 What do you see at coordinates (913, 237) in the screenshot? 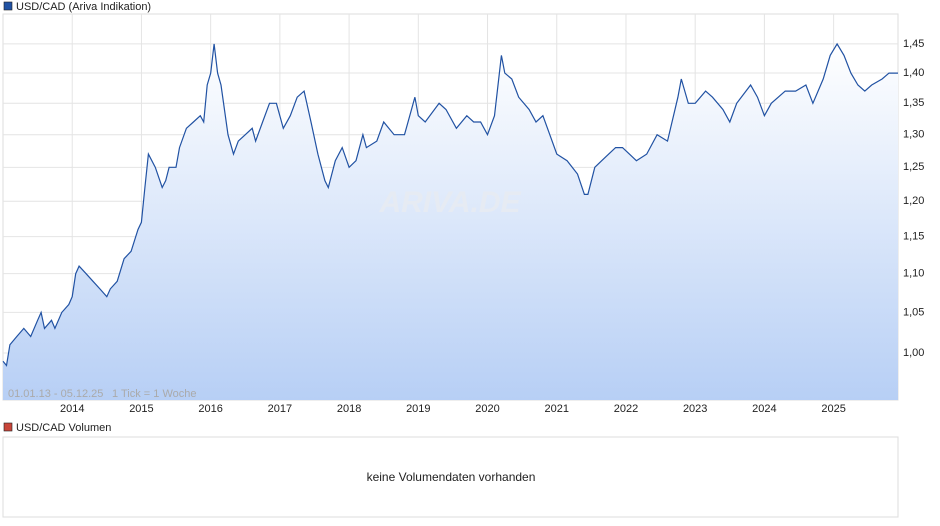
I see `y-tick-label: 1,15` at bounding box center [913, 237].